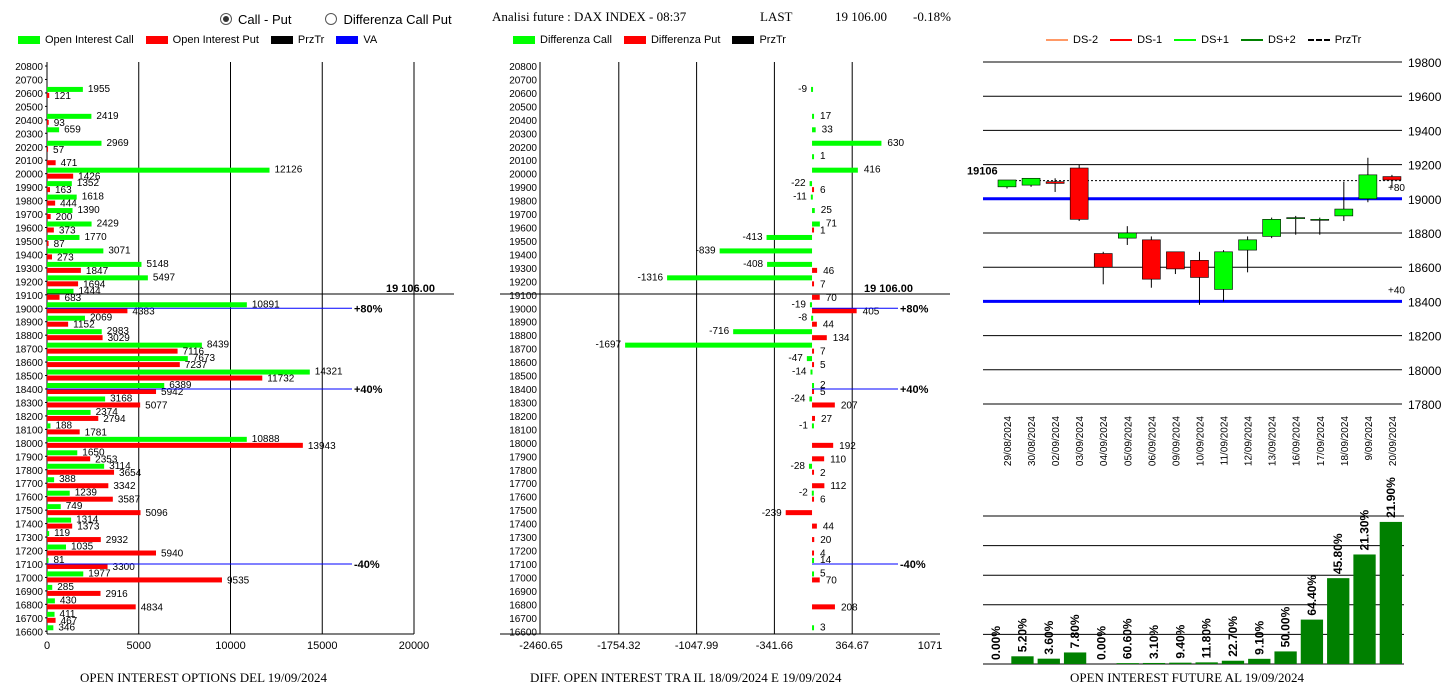  Describe the element at coordinates (84, 325) in the screenshot. I see `oi-put-label: 1152` at that location.